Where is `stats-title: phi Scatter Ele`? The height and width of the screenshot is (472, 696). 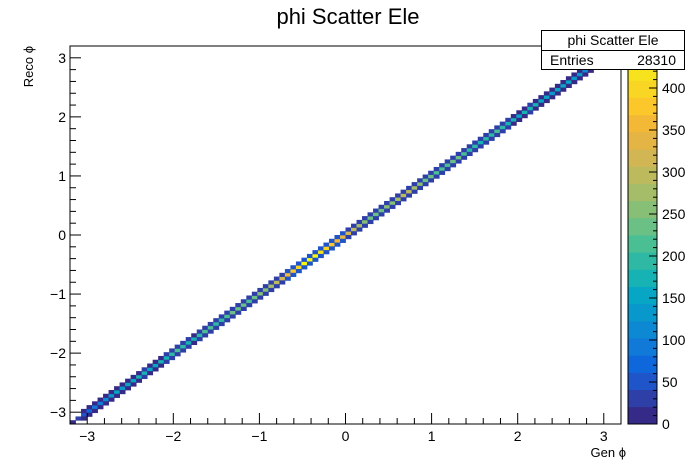
stats-title: phi Scatter Ele is located at coordinates (613, 41).